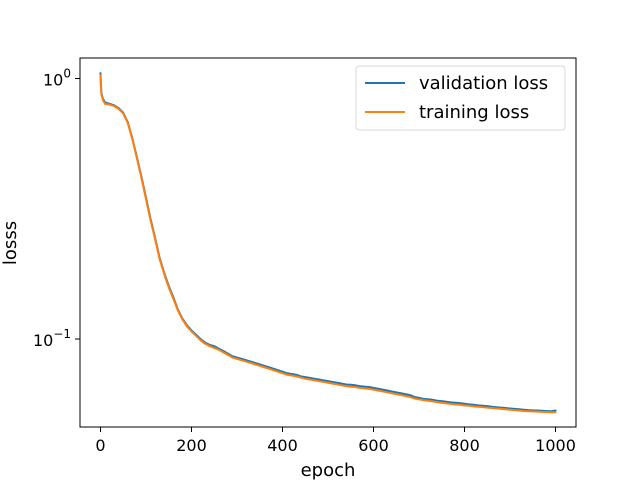 This screenshot has width=640, height=480. I want to click on x-tick-label: 400, so click(282, 445).